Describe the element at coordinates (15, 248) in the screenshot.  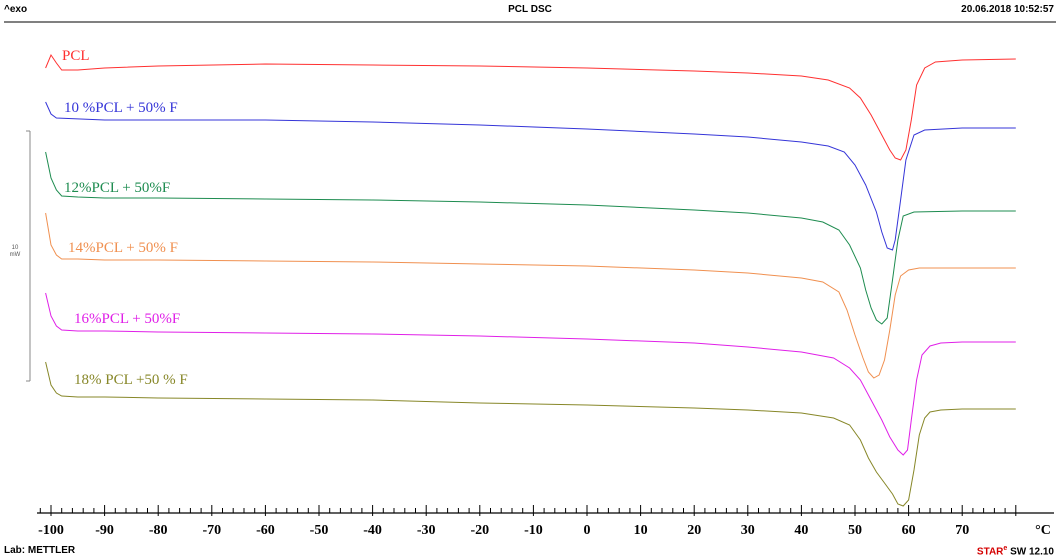
I see `scale-bar-value: 10` at that location.